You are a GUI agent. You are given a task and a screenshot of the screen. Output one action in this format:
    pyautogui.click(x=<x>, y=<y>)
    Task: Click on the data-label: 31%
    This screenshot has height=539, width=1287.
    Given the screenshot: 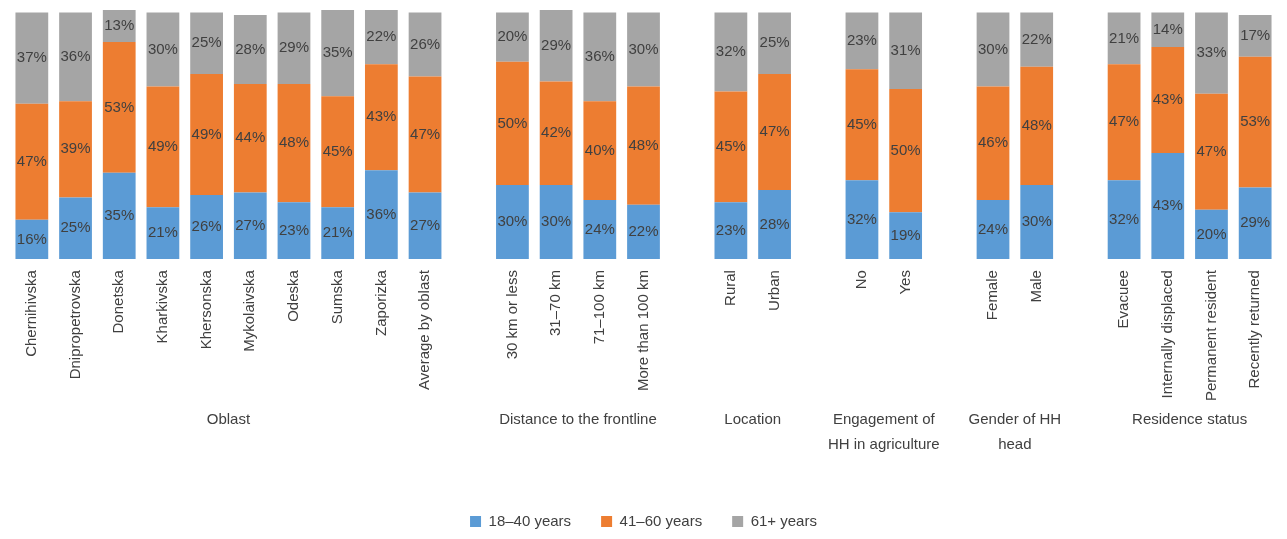 What is the action you would take?
    pyautogui.click(x=905, y=49)
    